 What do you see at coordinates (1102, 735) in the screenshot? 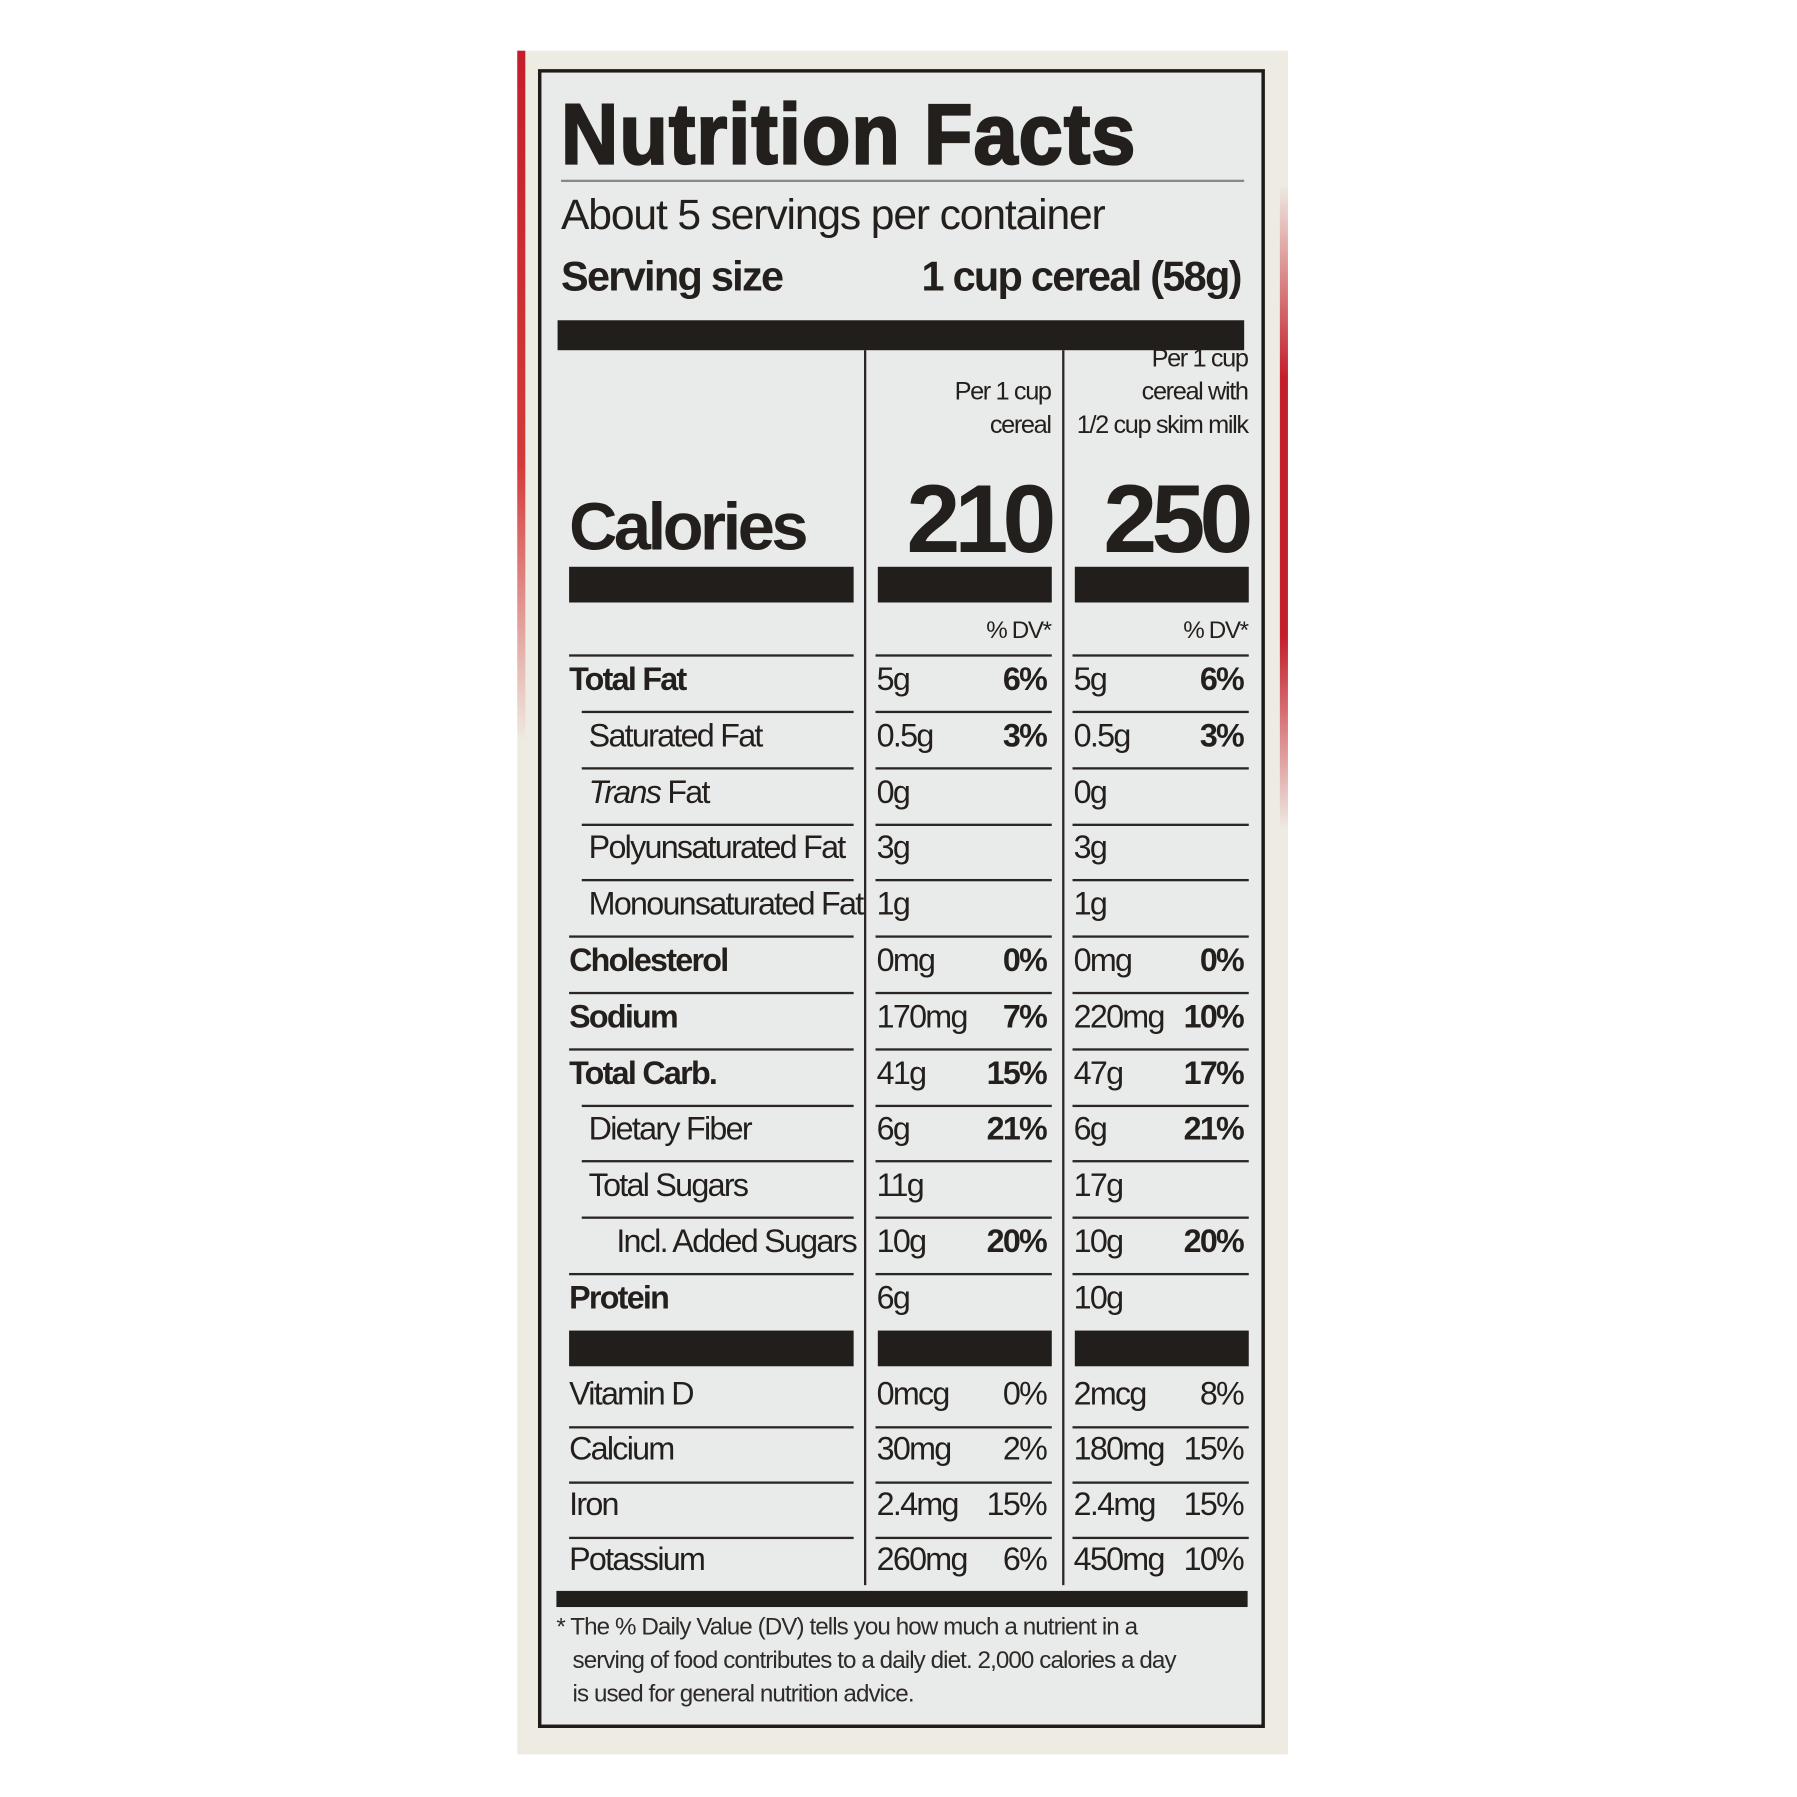
I see `amount-with-milk: 0.5g` at bounding box center [1102, 735].